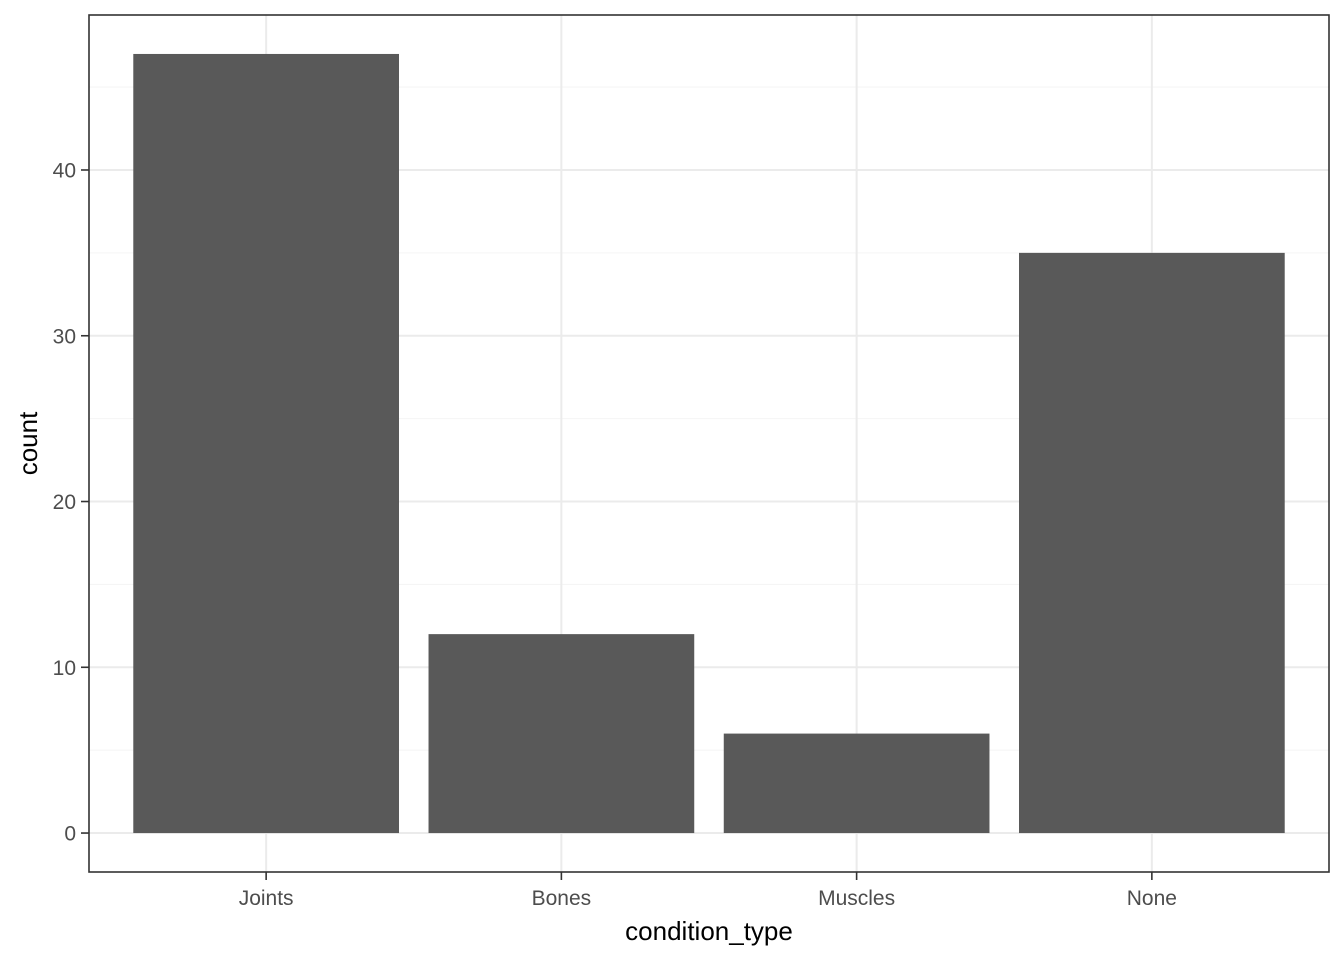  What do you see at coordinates (64, 336) in the screenshot?
I see `y-tick-label: 30` at bounding box center [64, 336].